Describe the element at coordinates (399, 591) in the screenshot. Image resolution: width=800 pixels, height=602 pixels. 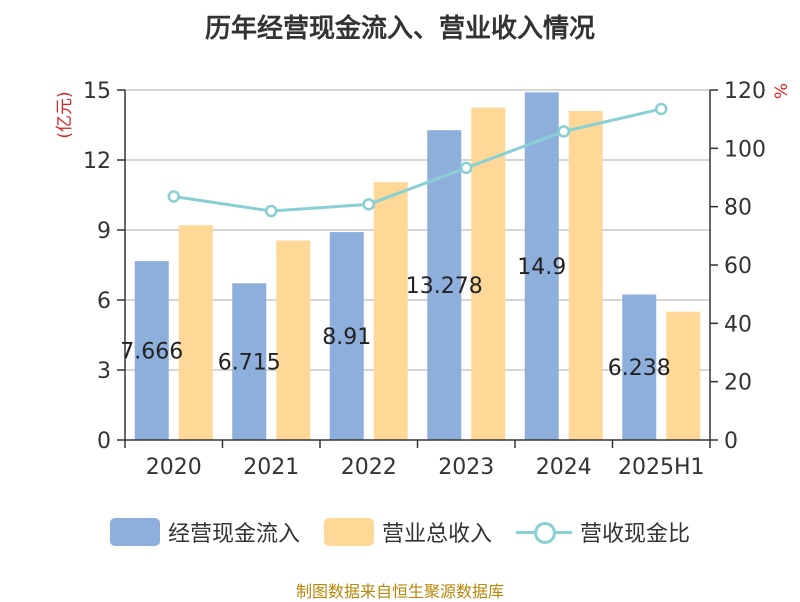
I see `source-note: 制图数据来自恒生聚源数据库` at that location.